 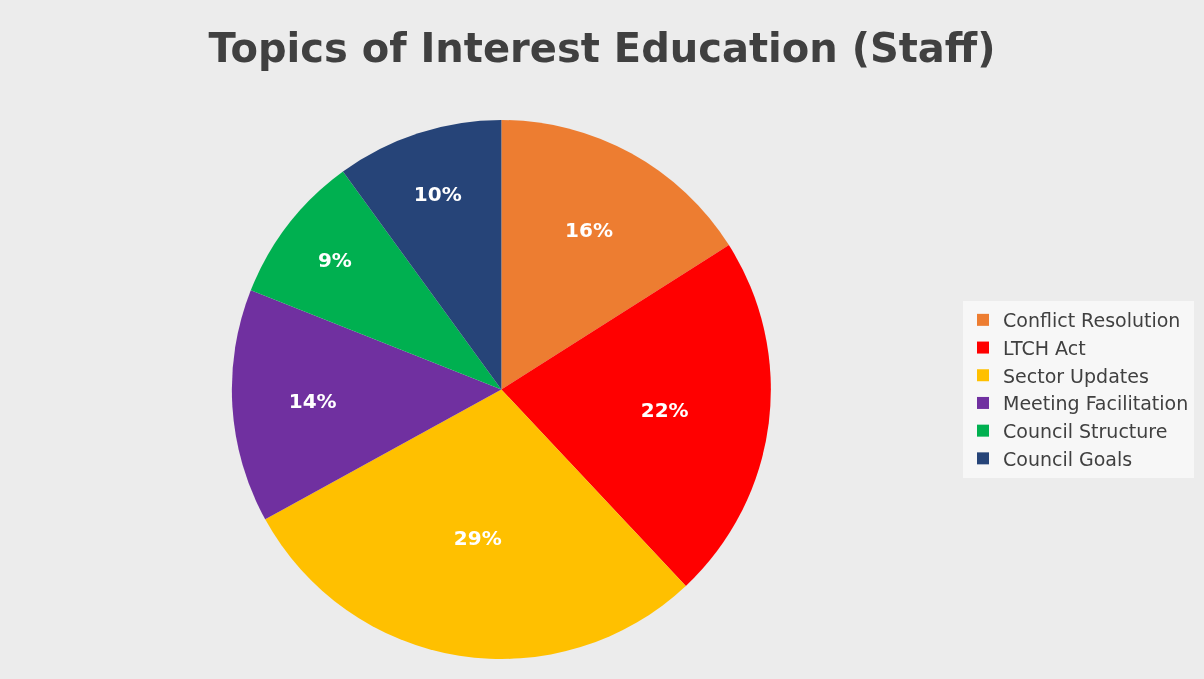 I want to click on legend-label: LTCH Act, so click(x=1044, y=347).